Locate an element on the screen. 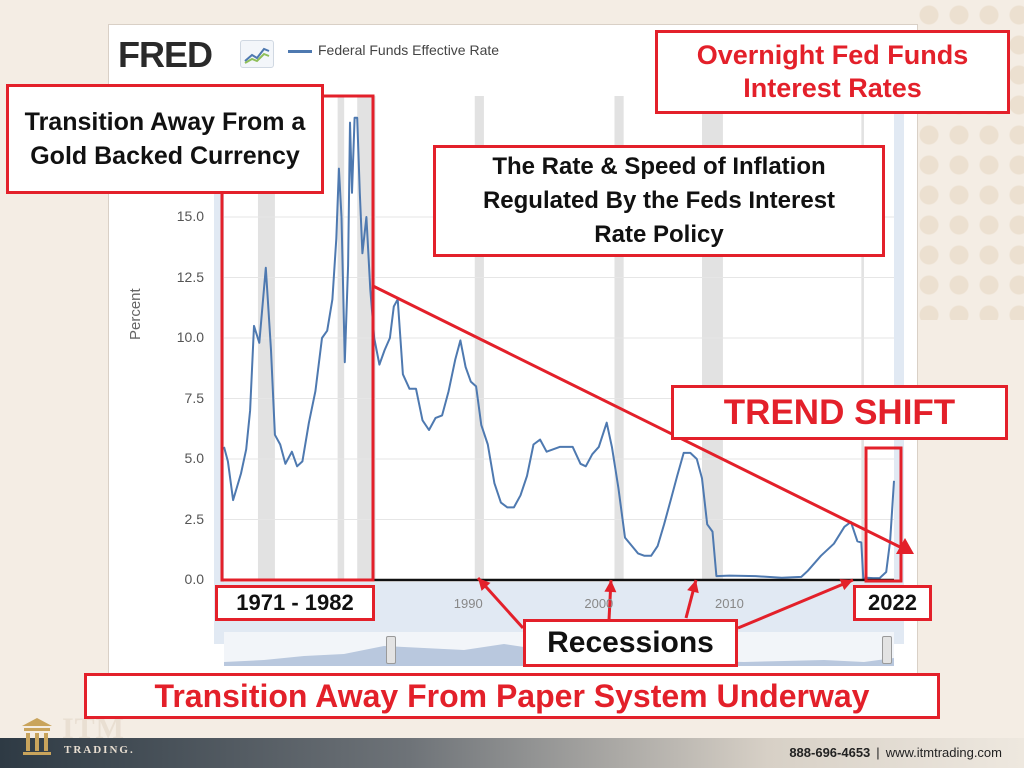 The image size is (1024, 768). phone-number: 888-696-4653 is located at coordinates (830, 752).